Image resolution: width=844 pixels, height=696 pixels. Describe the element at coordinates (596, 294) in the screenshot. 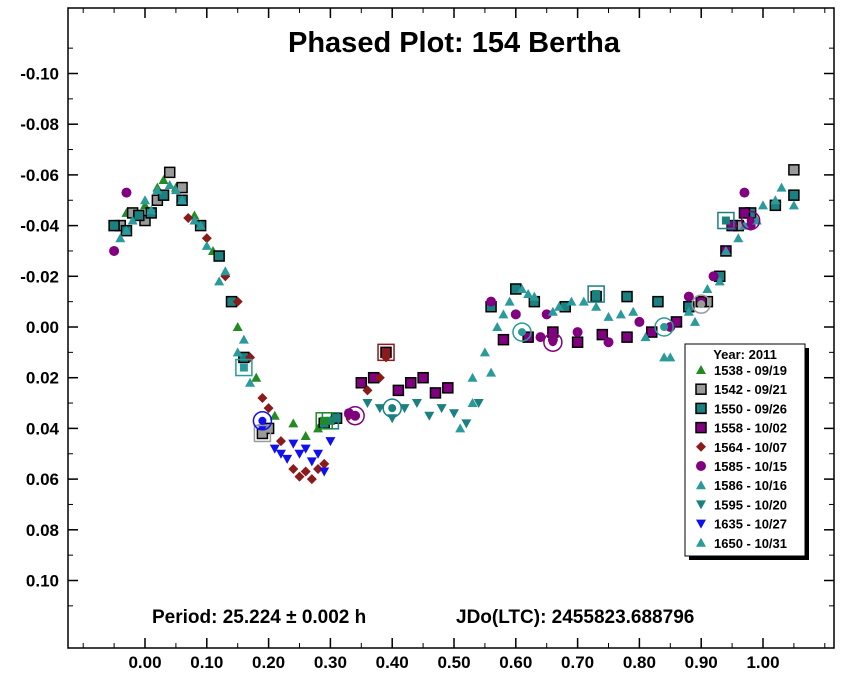

I see `highlight-box` at that location.